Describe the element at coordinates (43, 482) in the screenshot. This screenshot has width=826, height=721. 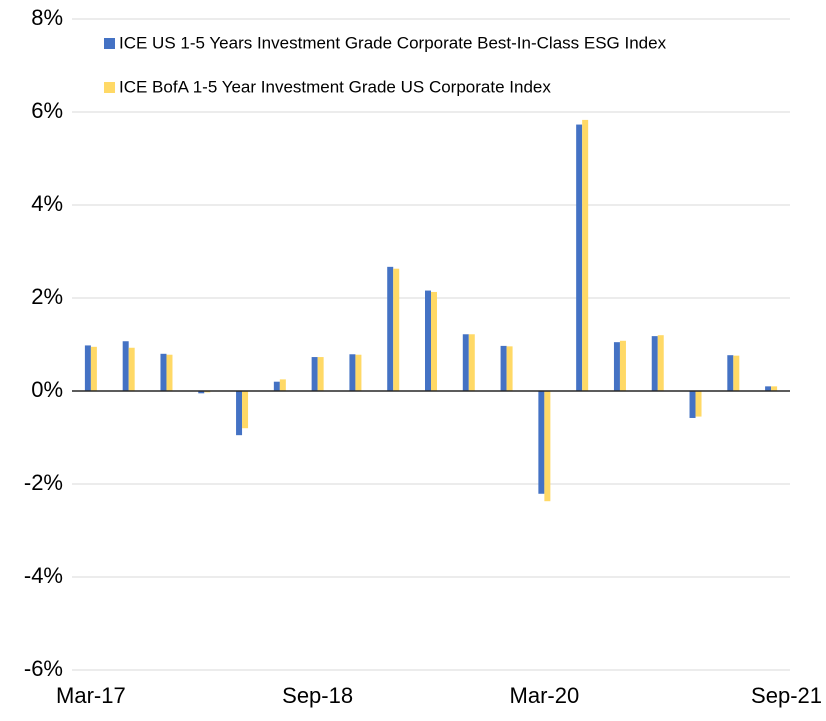
I see `y-tick-label: -2%` at that location.